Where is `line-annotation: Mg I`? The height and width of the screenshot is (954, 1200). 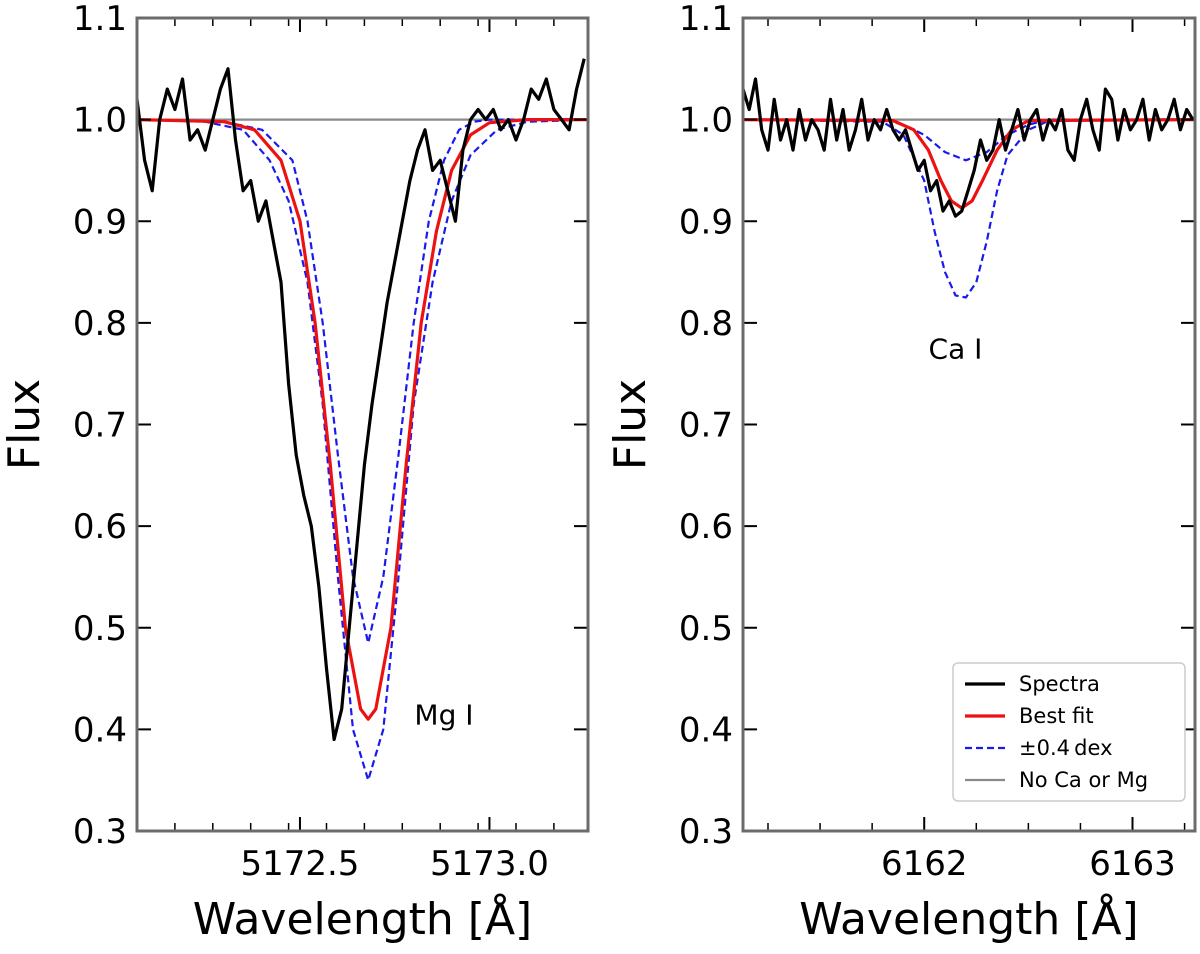
line-annotation: Mg I is located at coordinates (443, 714).